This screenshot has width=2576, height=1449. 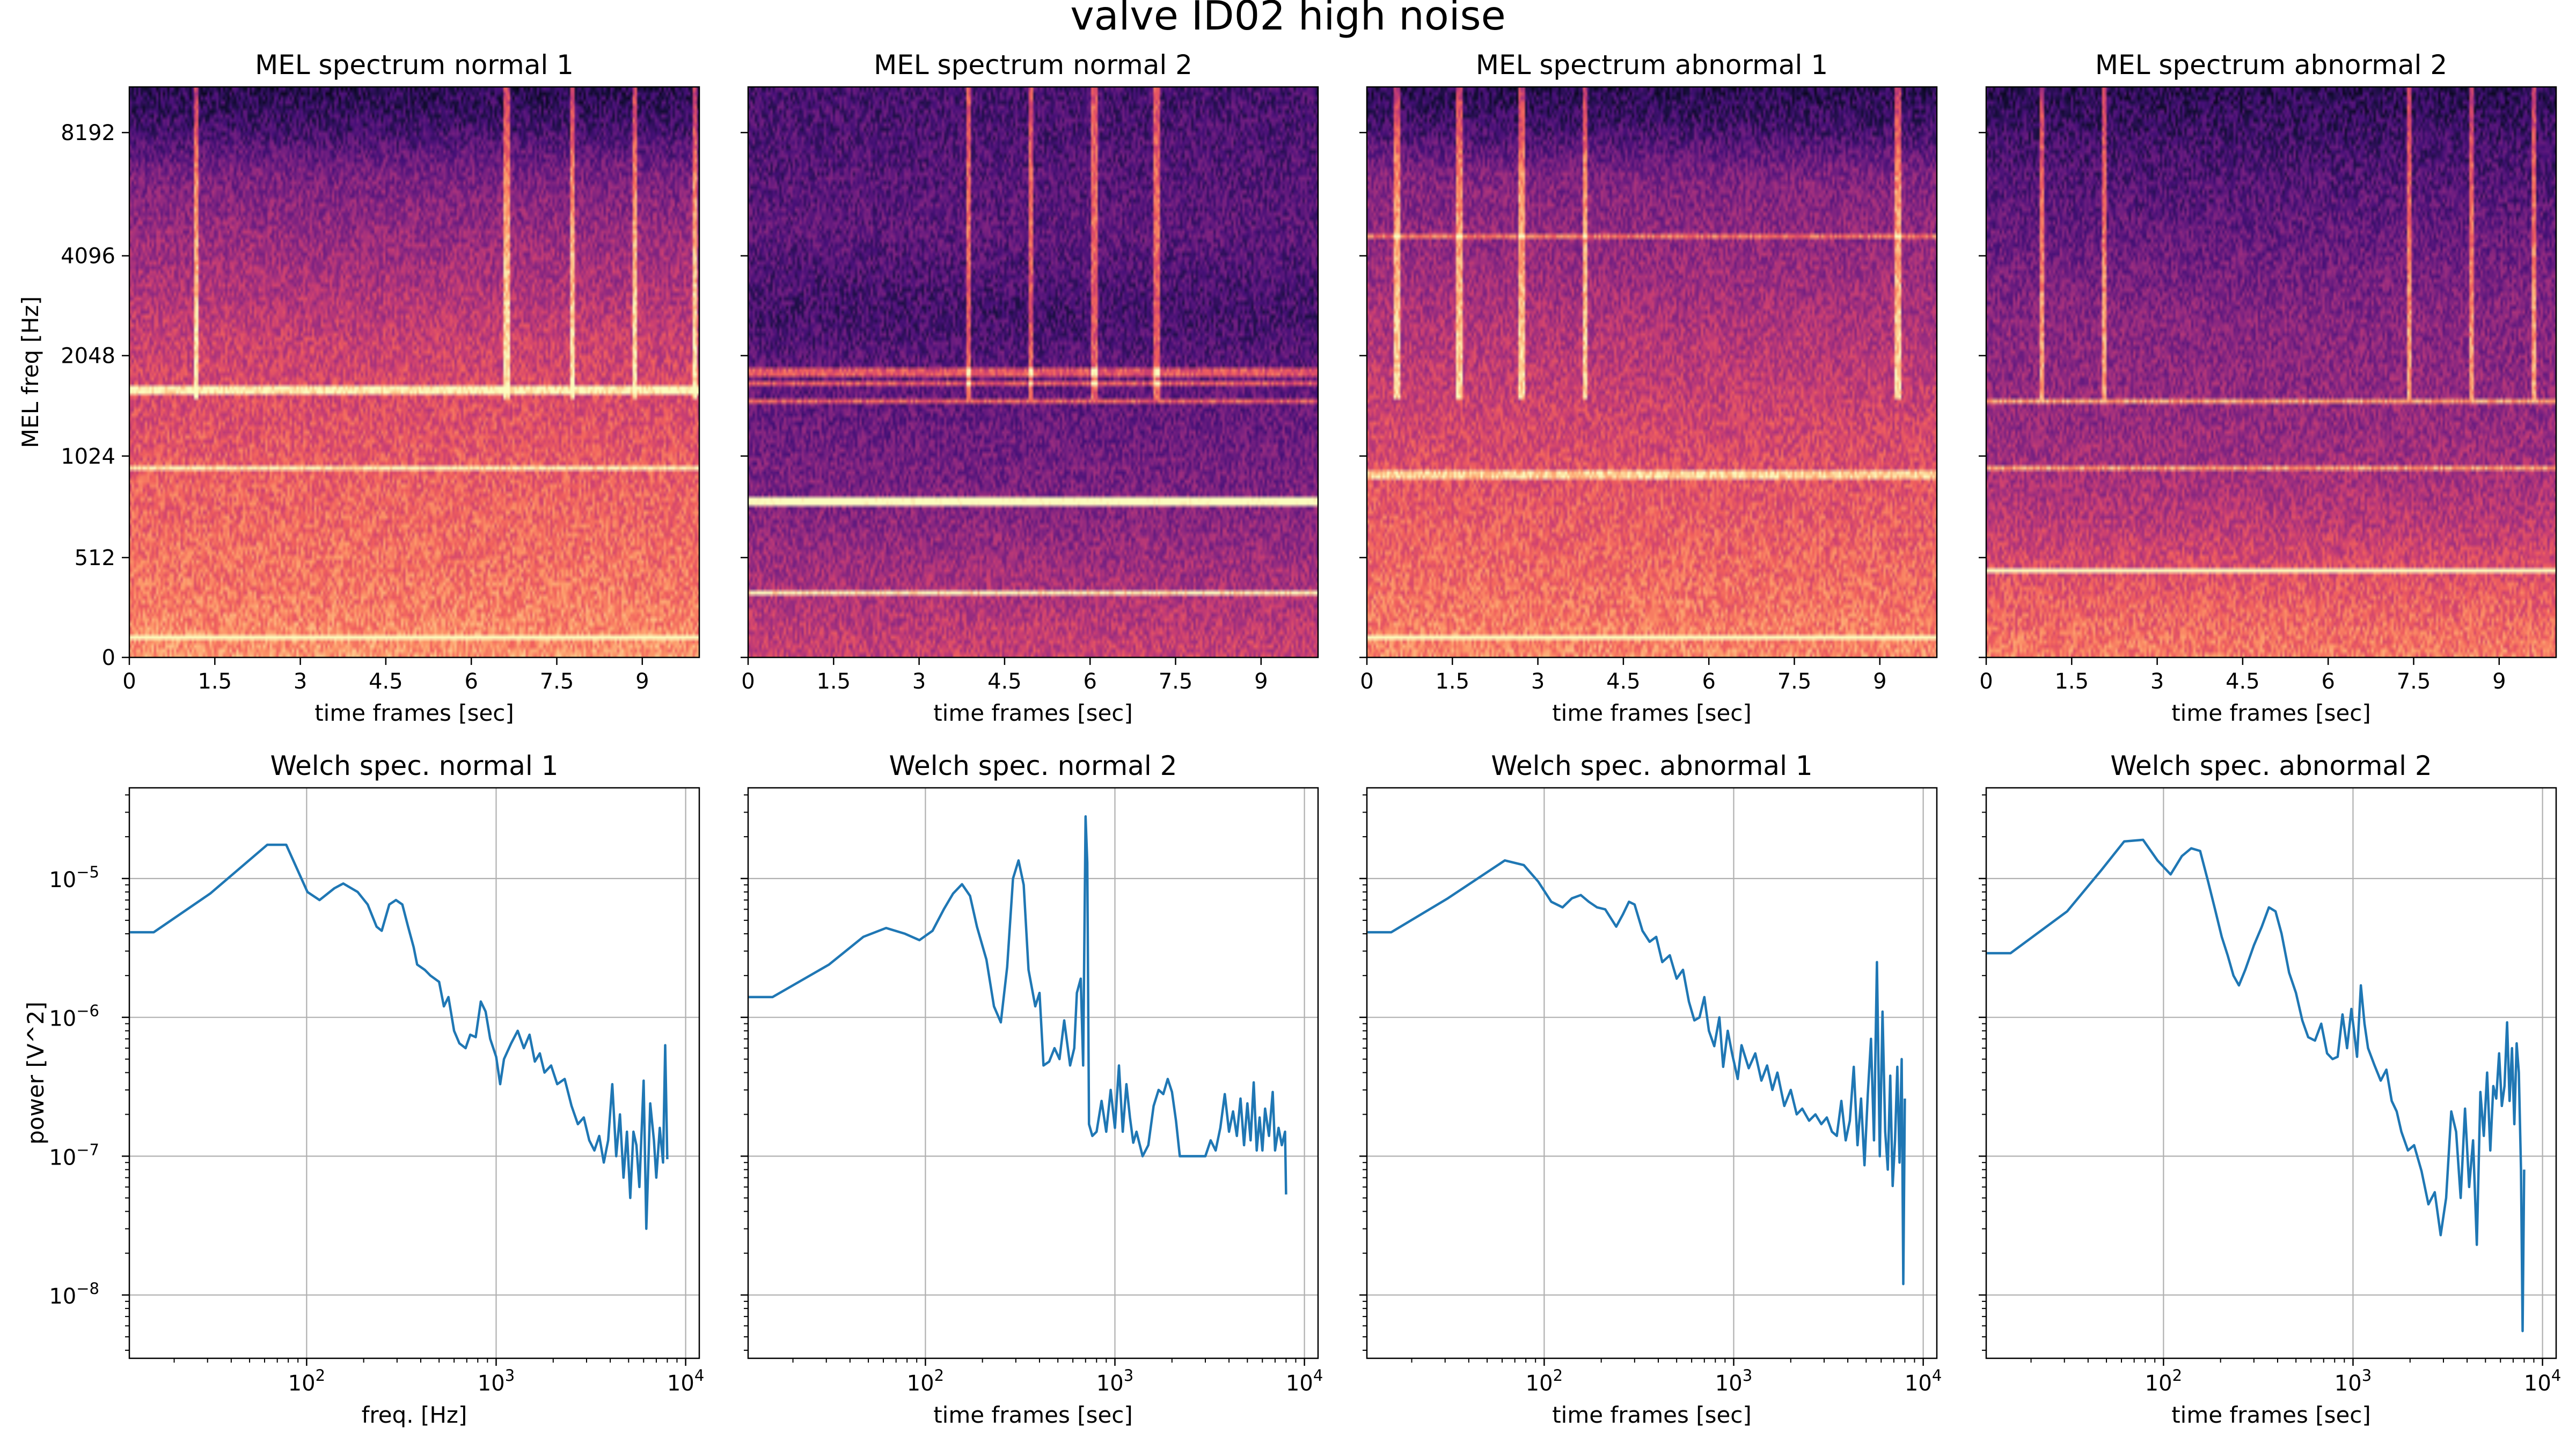 I want to click on y-tick-label: 1024, so click(x=88, y=456).